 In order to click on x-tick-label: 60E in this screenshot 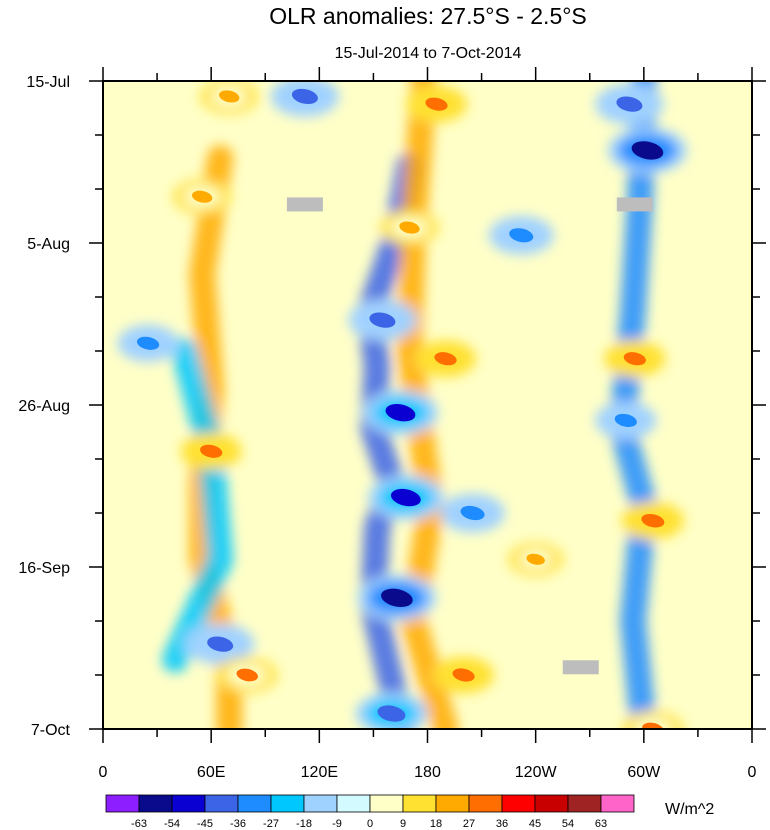, I will do `click(211, 772)`.